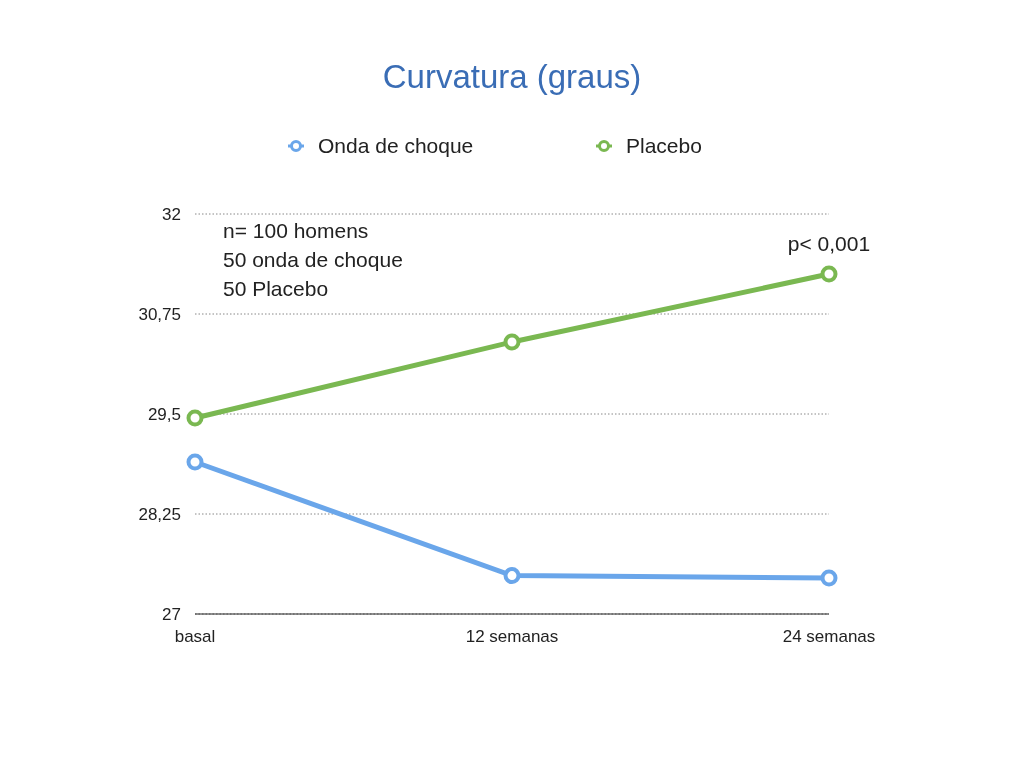  I want to click on y-tick-label: 28,25, so click(159, 514).